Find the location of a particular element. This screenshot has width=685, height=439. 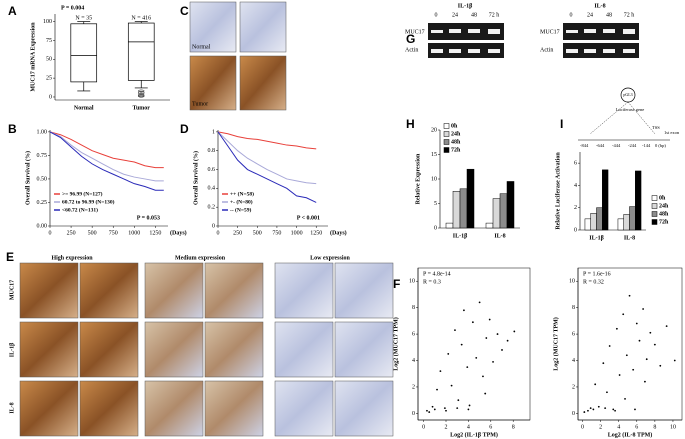

x-tick-label: 0 is located at coordinates (50, 233).